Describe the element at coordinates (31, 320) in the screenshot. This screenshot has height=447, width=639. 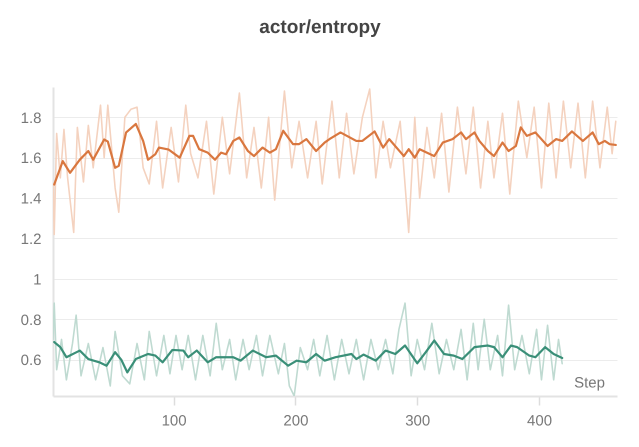
I see `y-tick-label: 0.8` at that location.